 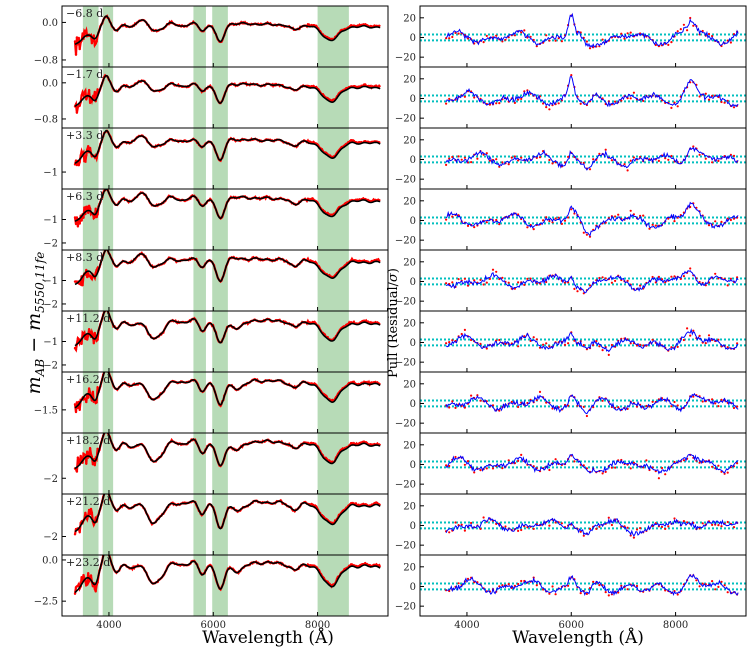 What do you see at coordinates (583, 585) in the screenshot?
I see `panel-frame` at bounding box center [583, 585].